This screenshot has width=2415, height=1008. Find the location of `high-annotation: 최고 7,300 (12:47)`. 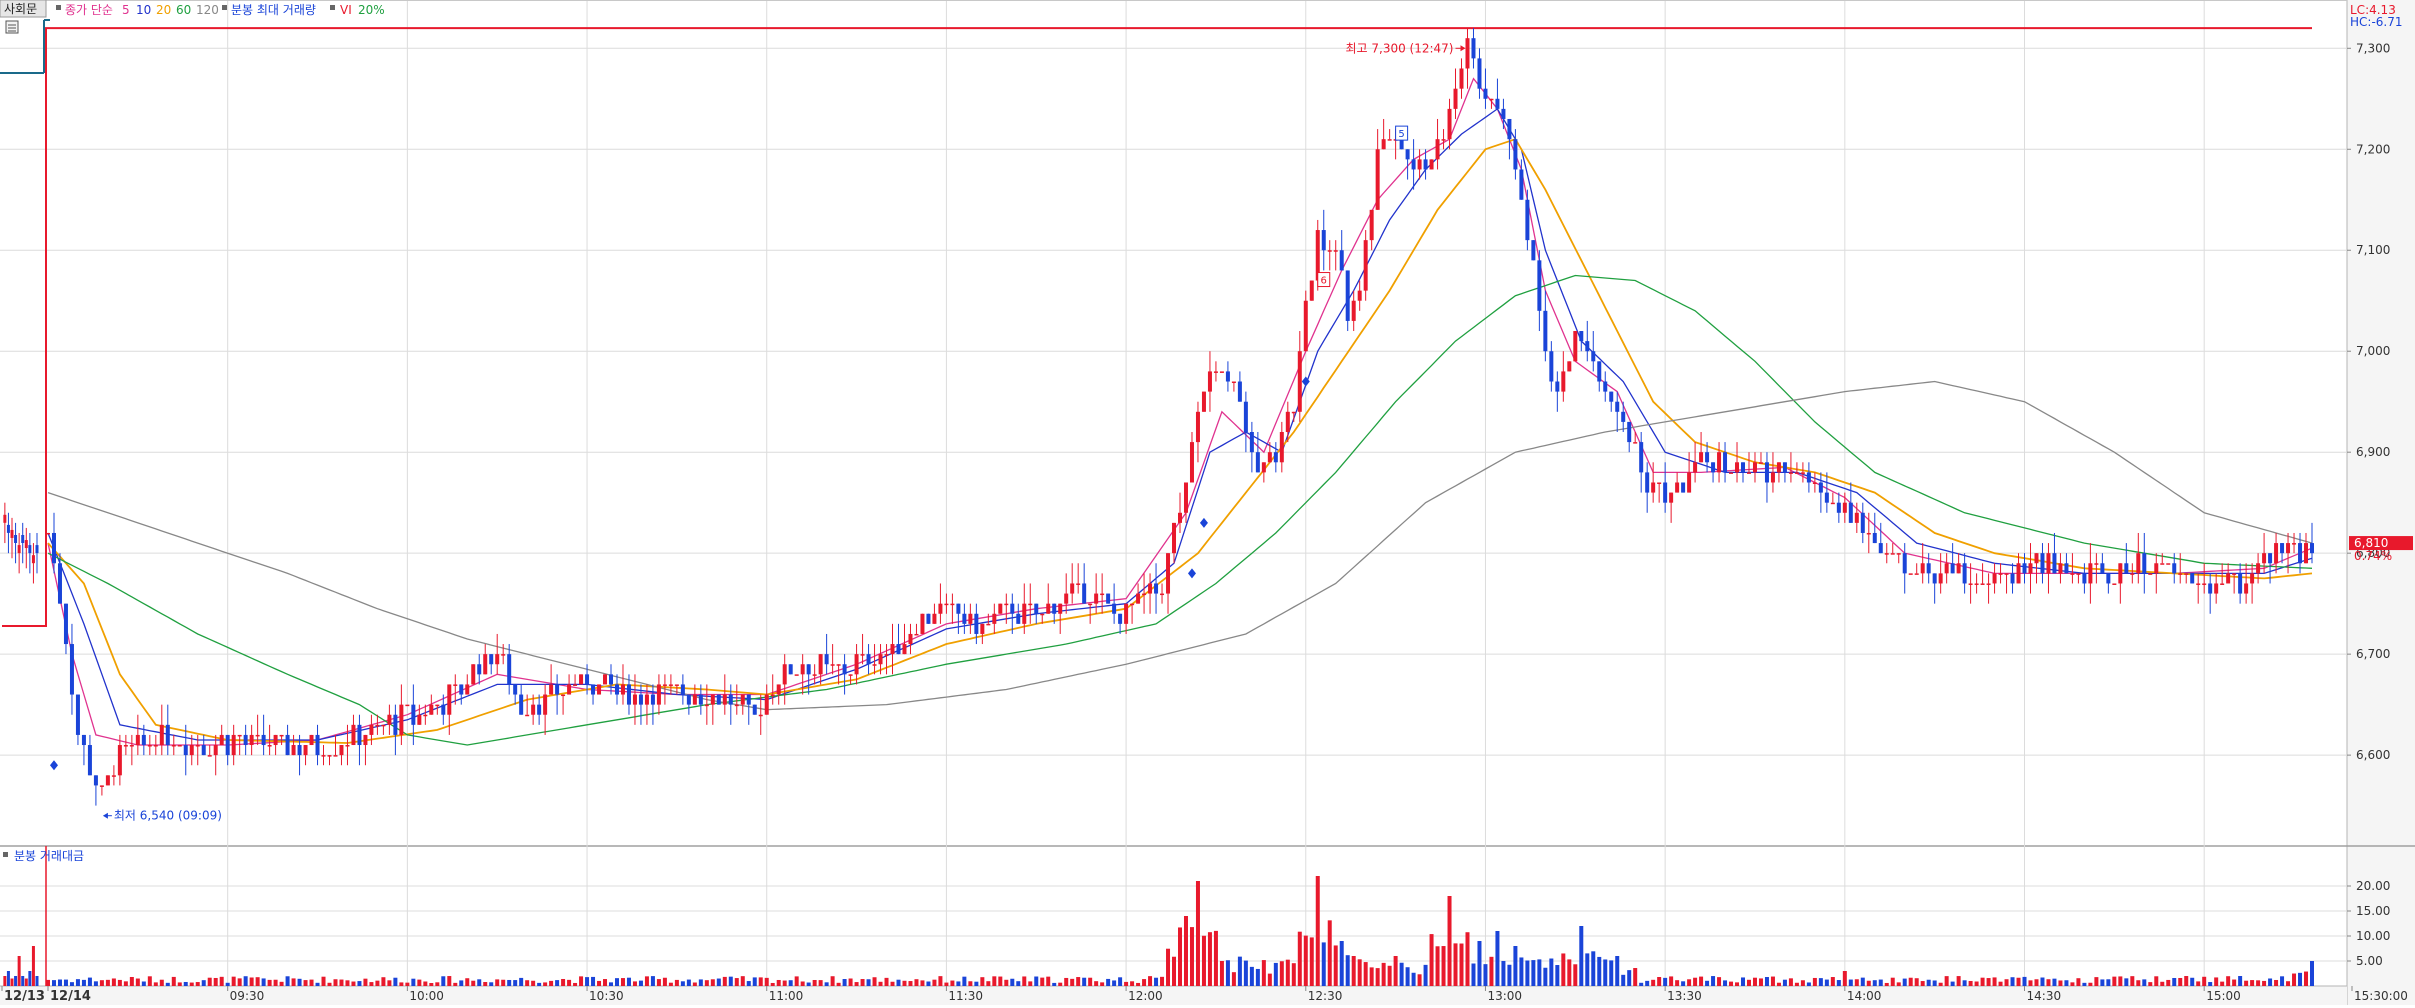

high-annotation: 최고 7,300 (12:47) is located at coordinates (1399, 48).